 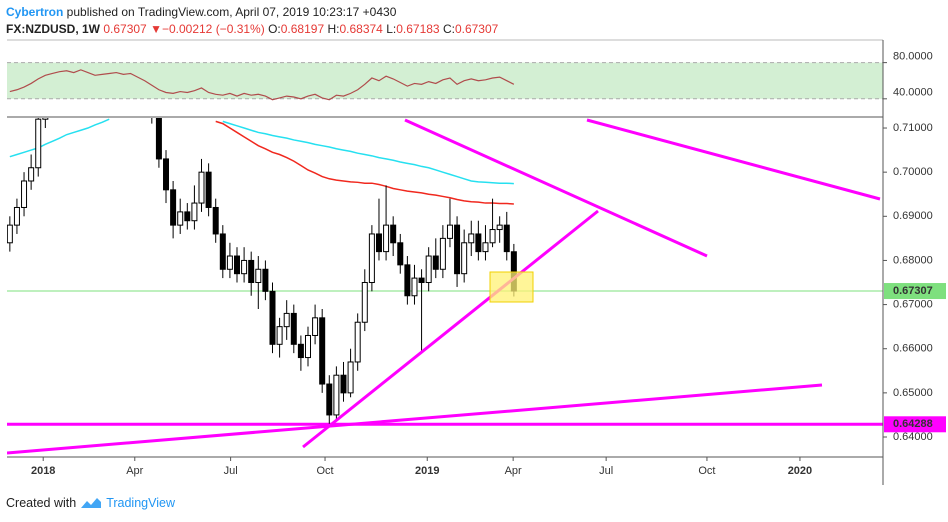 What do you see at coordinates (53, 29) in the screenshot?
I see `symbol: FX:NZDUSD, 1W` at bounding box center [53, 29].